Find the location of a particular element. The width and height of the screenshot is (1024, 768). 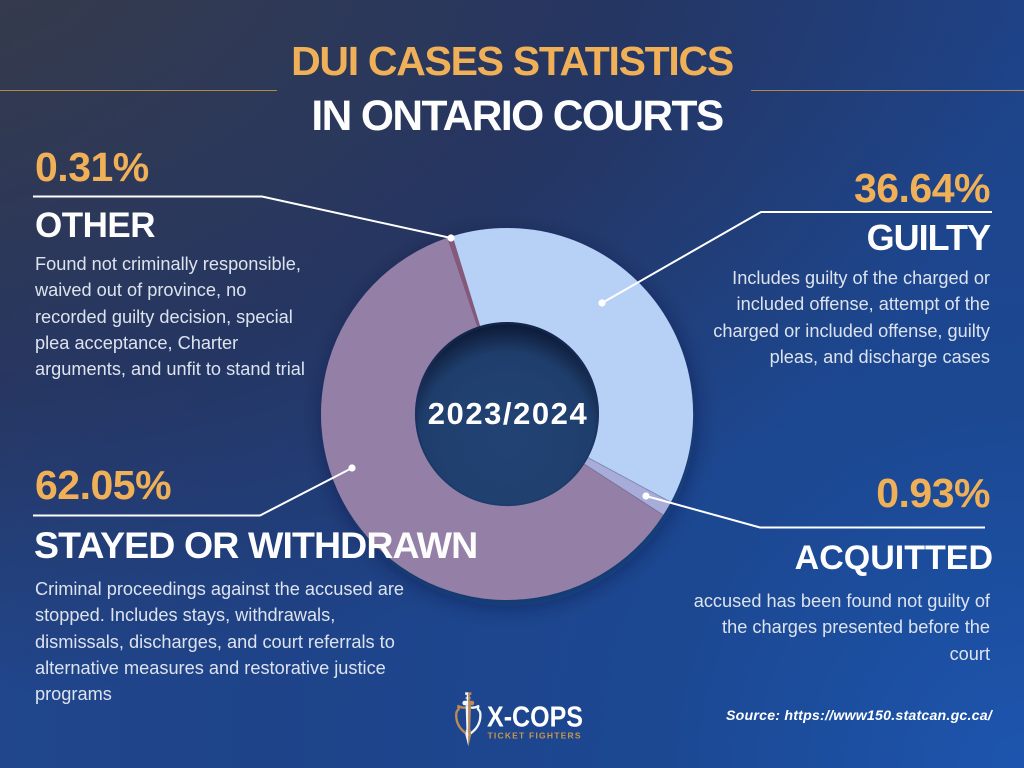

svg-text: X-COPS is located at coordinates (535, 718).